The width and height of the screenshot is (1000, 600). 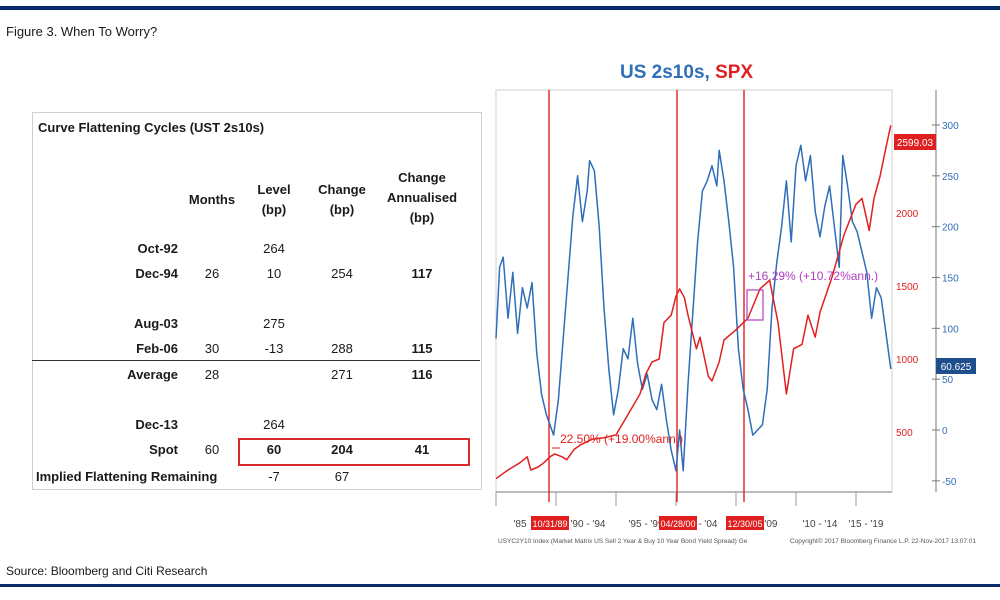 I want to click on table-cell-level: 275, so click(x=274, y=323).